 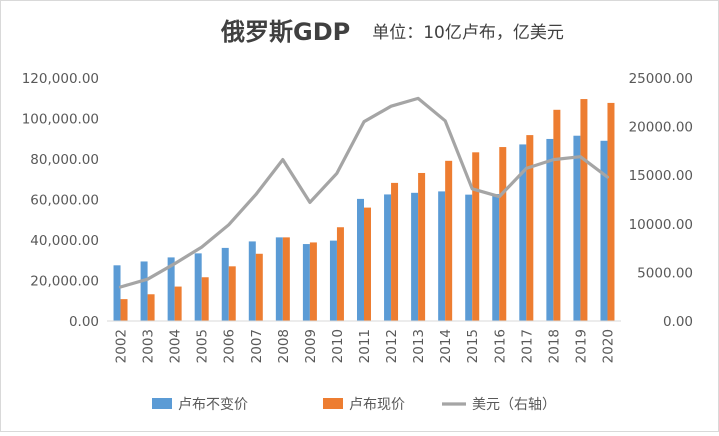 I want to click on x-tick-label: 2017, so click(x=527, y=346).